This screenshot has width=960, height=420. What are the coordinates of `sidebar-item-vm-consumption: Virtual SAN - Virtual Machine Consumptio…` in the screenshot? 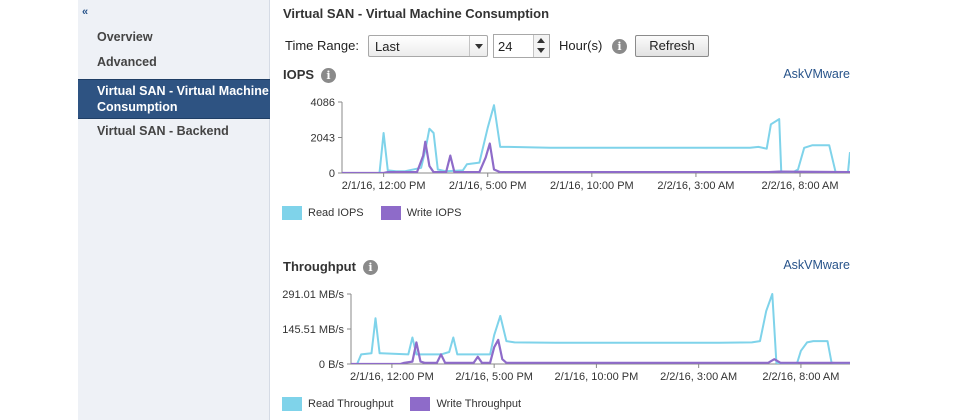 It's located at (174, 99).